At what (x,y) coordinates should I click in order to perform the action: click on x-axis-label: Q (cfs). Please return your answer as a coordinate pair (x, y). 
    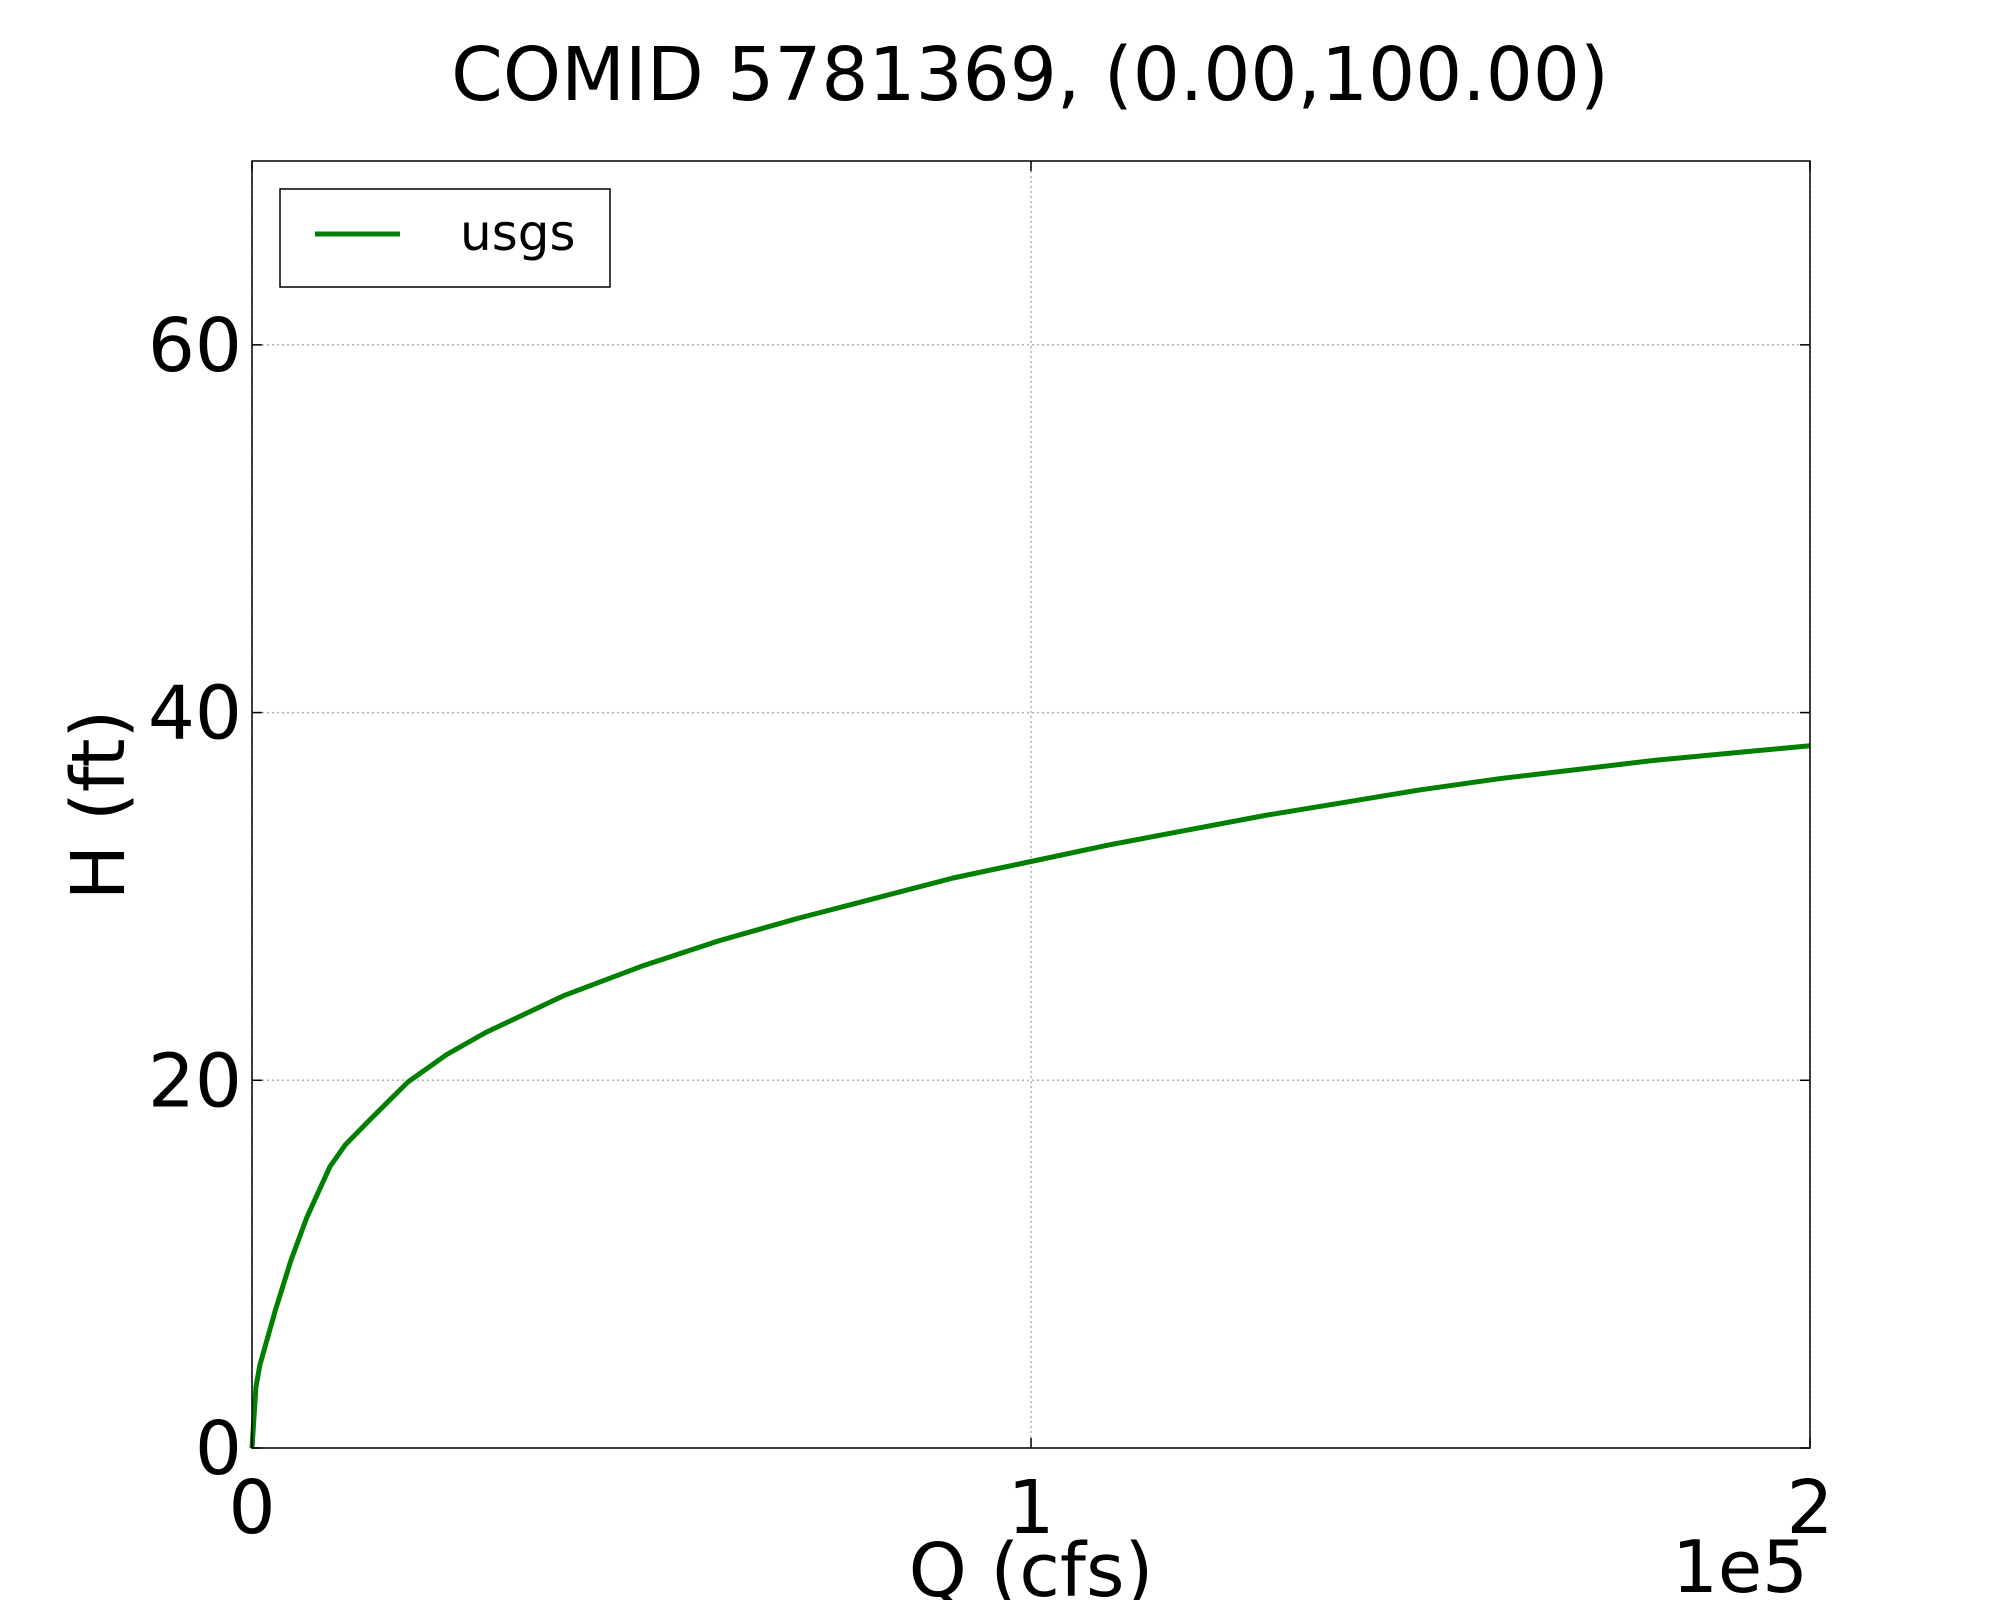
    Looking at the image, I should click on (1031, 1564).